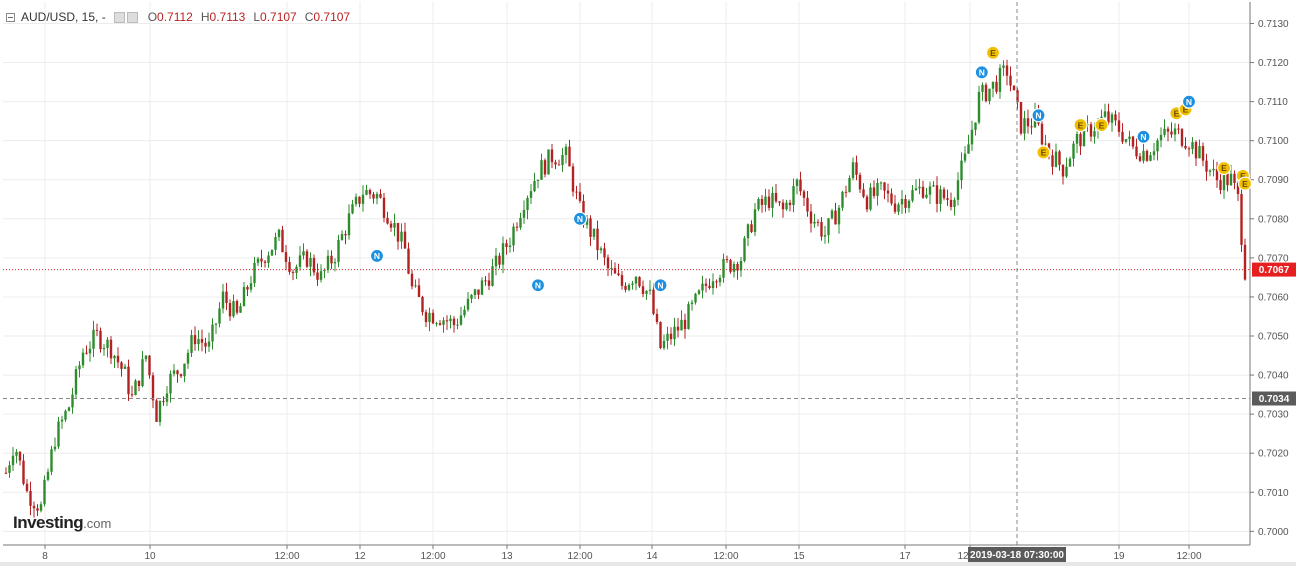  I want to click on event-letter: E, so click(993, 53).